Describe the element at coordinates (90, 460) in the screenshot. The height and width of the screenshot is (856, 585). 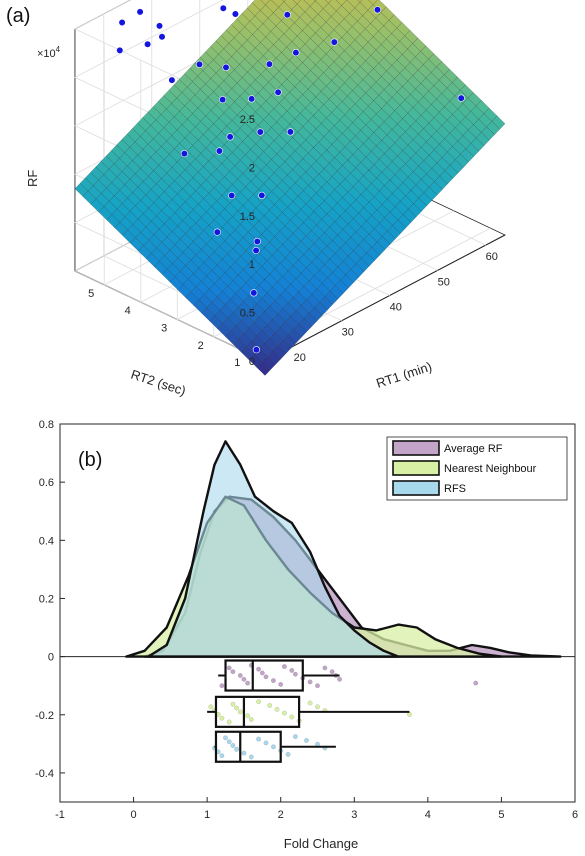
I see `panel-label-b: (b)` at that location.